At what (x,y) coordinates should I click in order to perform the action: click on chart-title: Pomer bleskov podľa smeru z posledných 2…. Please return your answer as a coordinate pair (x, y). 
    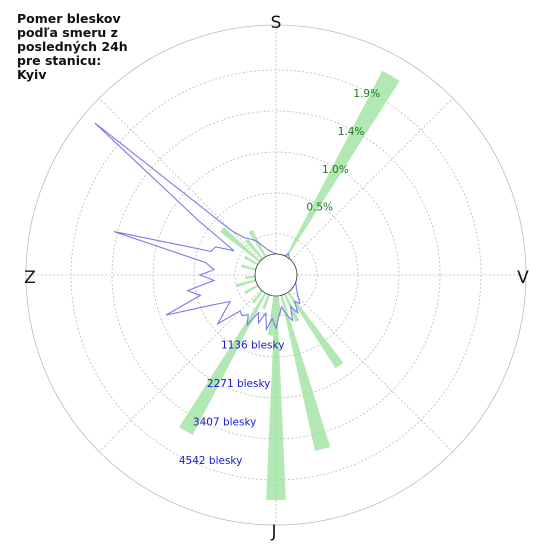
    Looking at the image, I should click on (72, 46).